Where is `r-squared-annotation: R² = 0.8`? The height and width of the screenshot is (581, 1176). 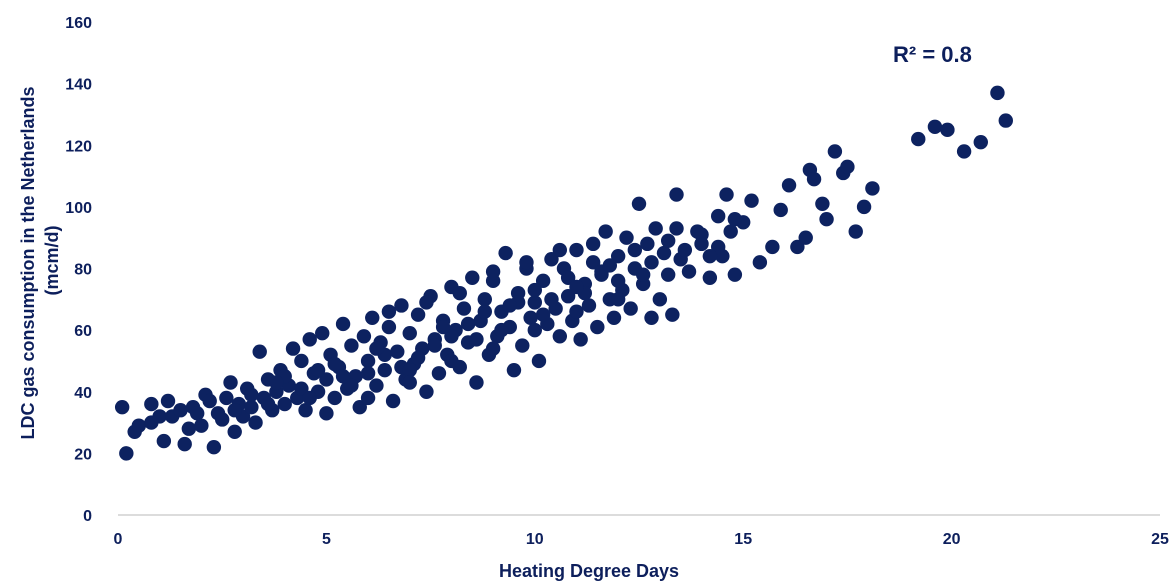 r-squared-annotation: R² = 0.8 is located at coordinates (932, 54).